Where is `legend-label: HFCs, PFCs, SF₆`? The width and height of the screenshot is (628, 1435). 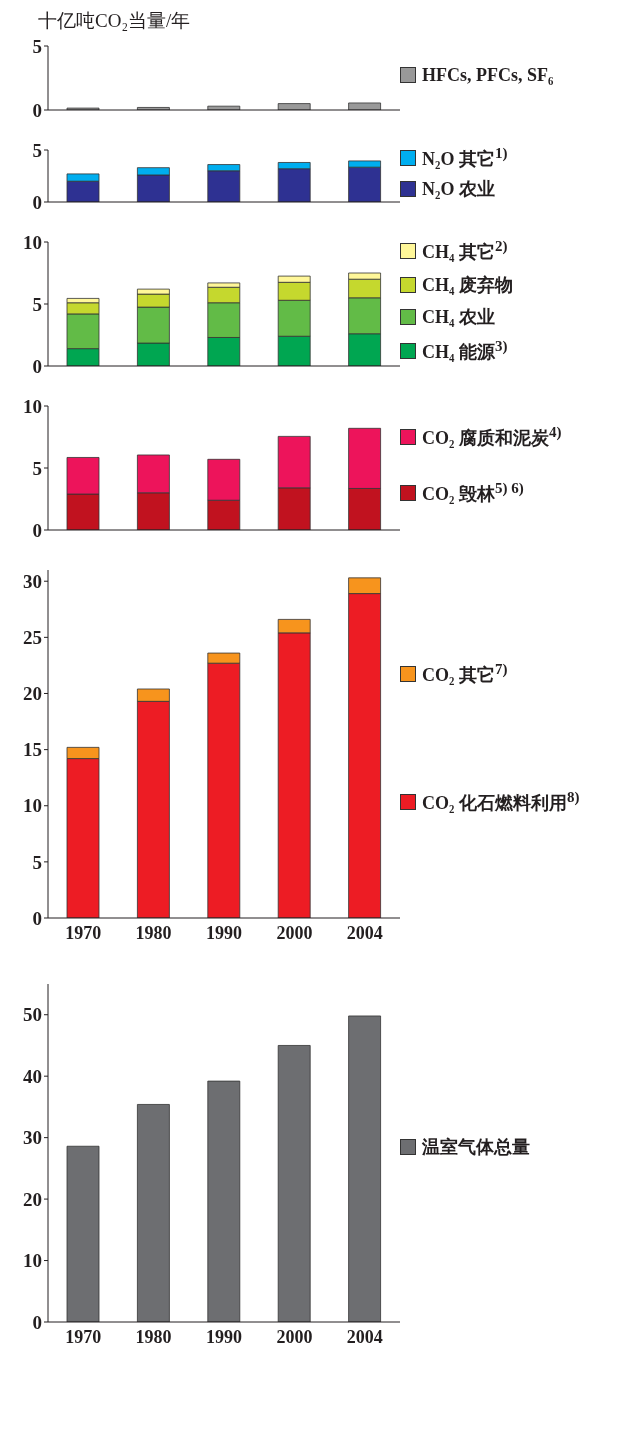
legend-label: HFCs, PFCs, SF₆ is located at coordinates (488, 75).